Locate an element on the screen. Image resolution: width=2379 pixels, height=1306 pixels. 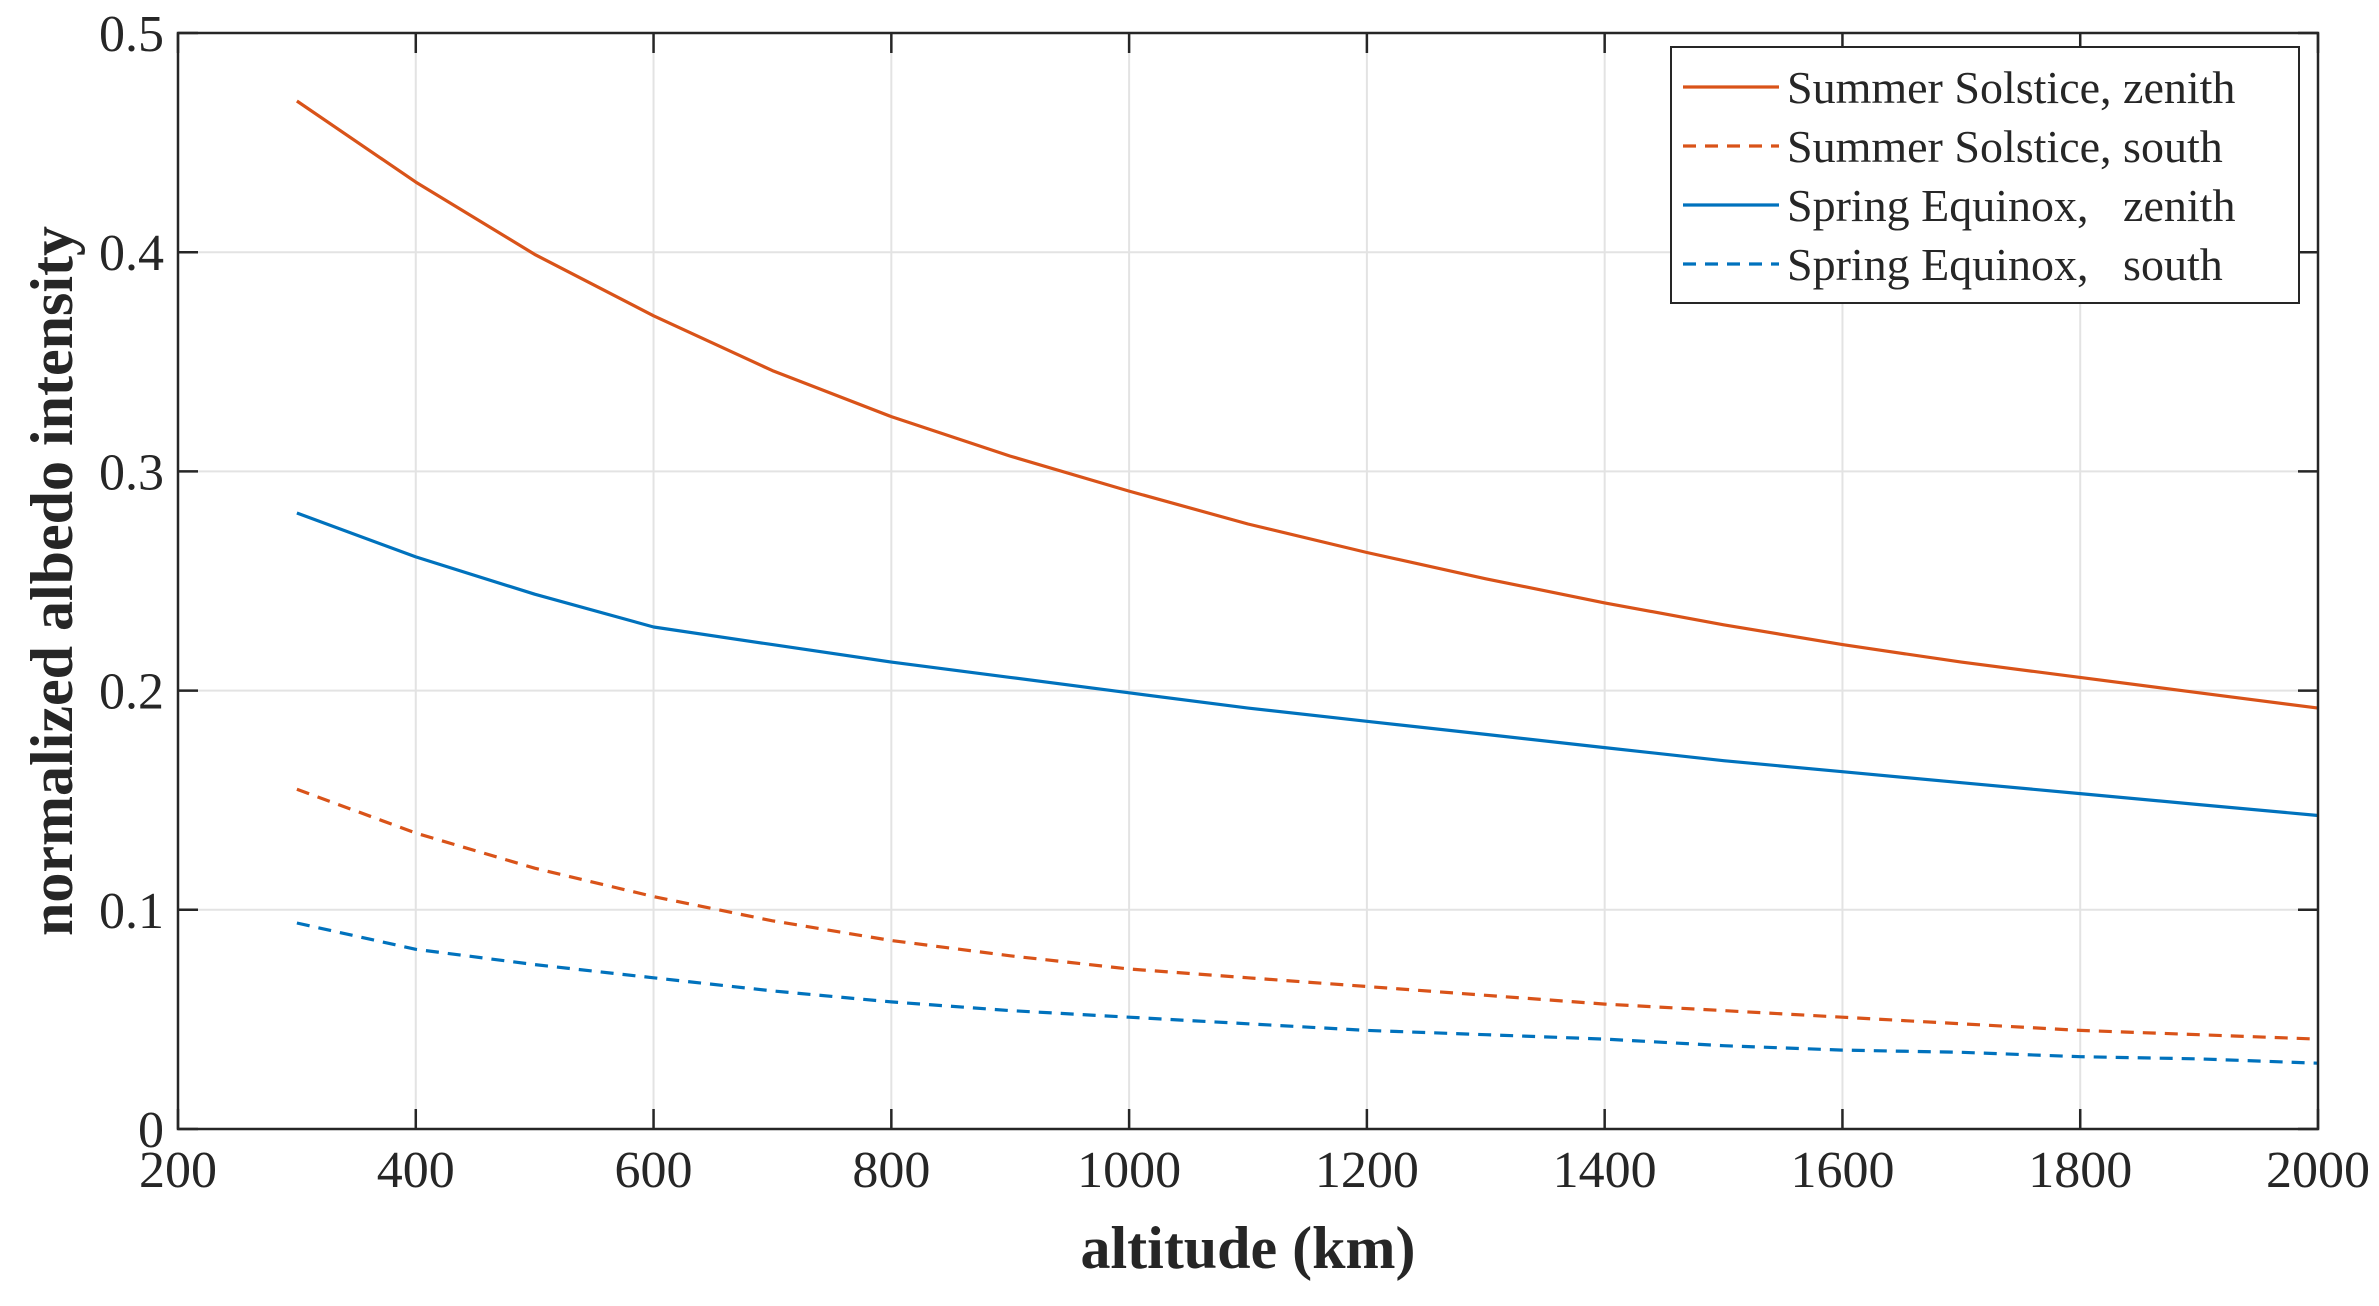
legend-label: Spring Equinox, zenith is located at coordinates (2011, 205).